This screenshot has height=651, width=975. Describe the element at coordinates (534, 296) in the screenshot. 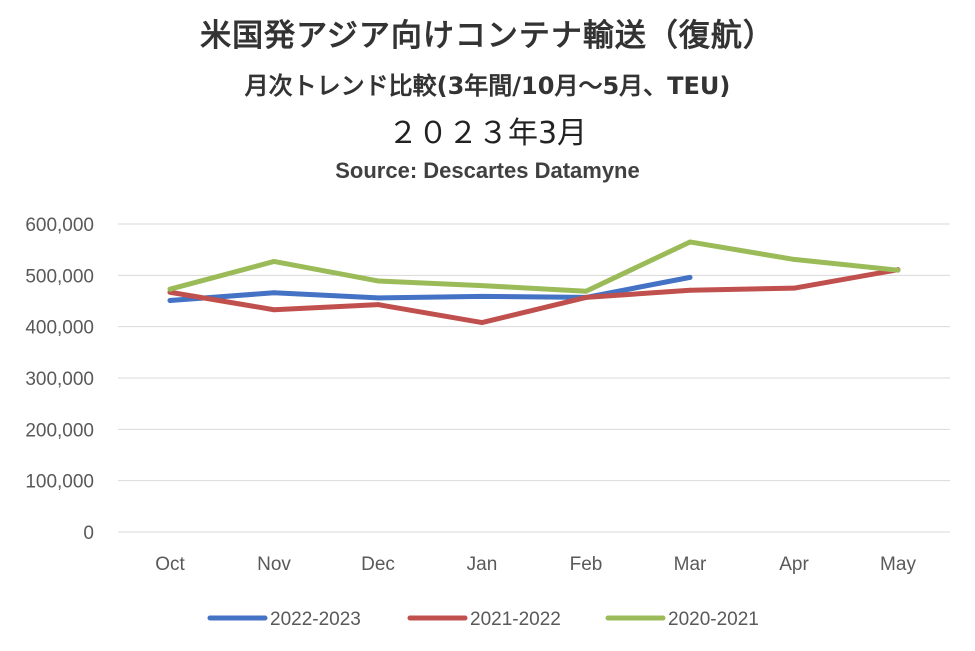

I see `series-line-2021-2022` at that location.